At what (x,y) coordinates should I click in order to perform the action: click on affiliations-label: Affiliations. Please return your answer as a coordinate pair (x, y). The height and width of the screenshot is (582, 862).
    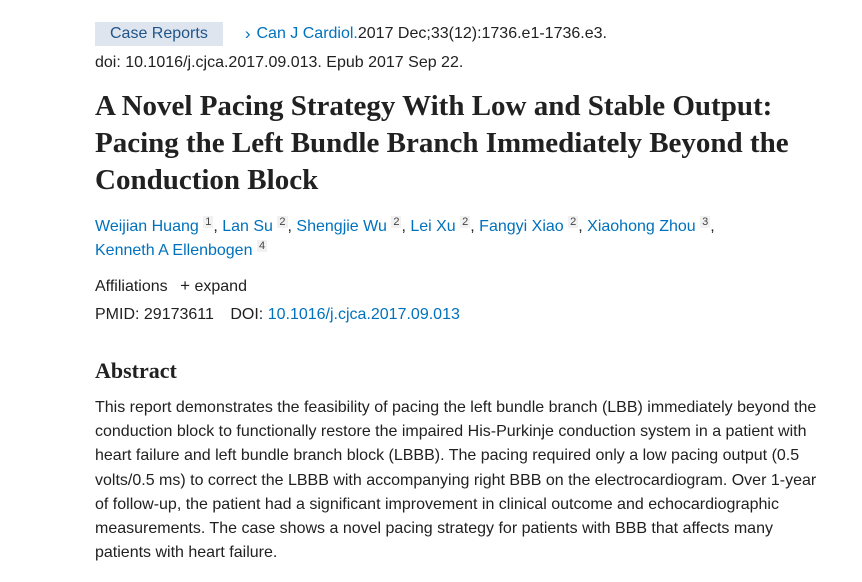
    Looking at the image, I should click on (131, 286).